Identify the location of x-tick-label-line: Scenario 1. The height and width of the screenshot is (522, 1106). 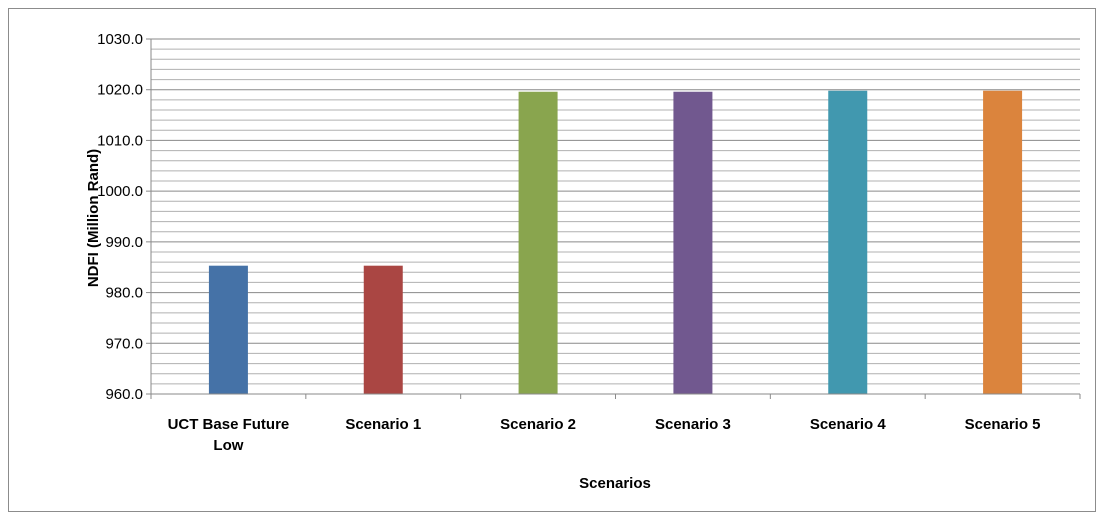
(383, 424).